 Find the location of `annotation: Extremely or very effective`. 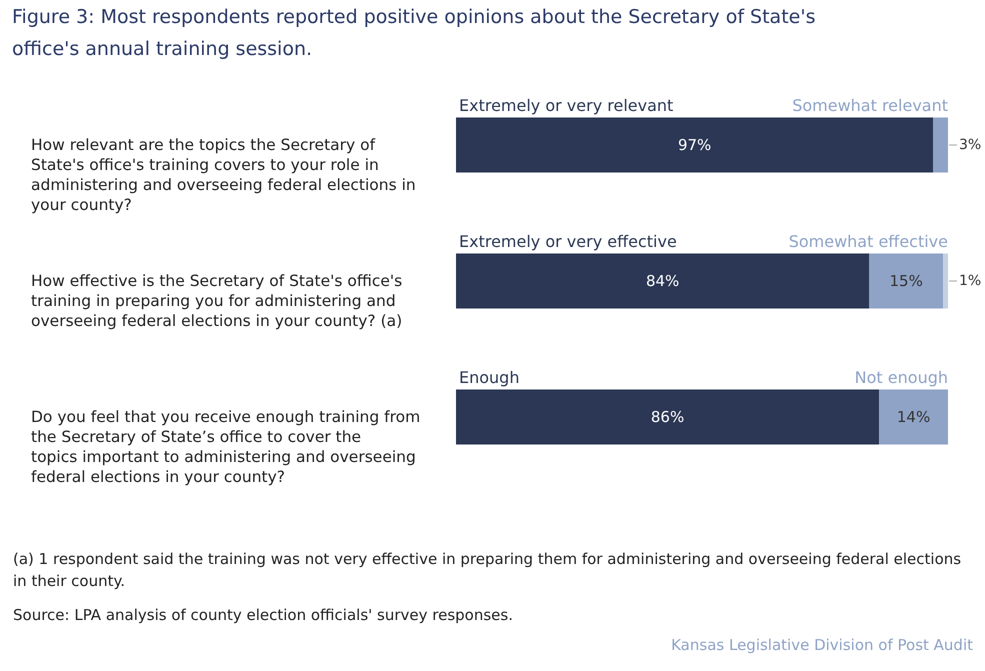

annotation: Extremely or very effective is located at coordinates (568, 241).